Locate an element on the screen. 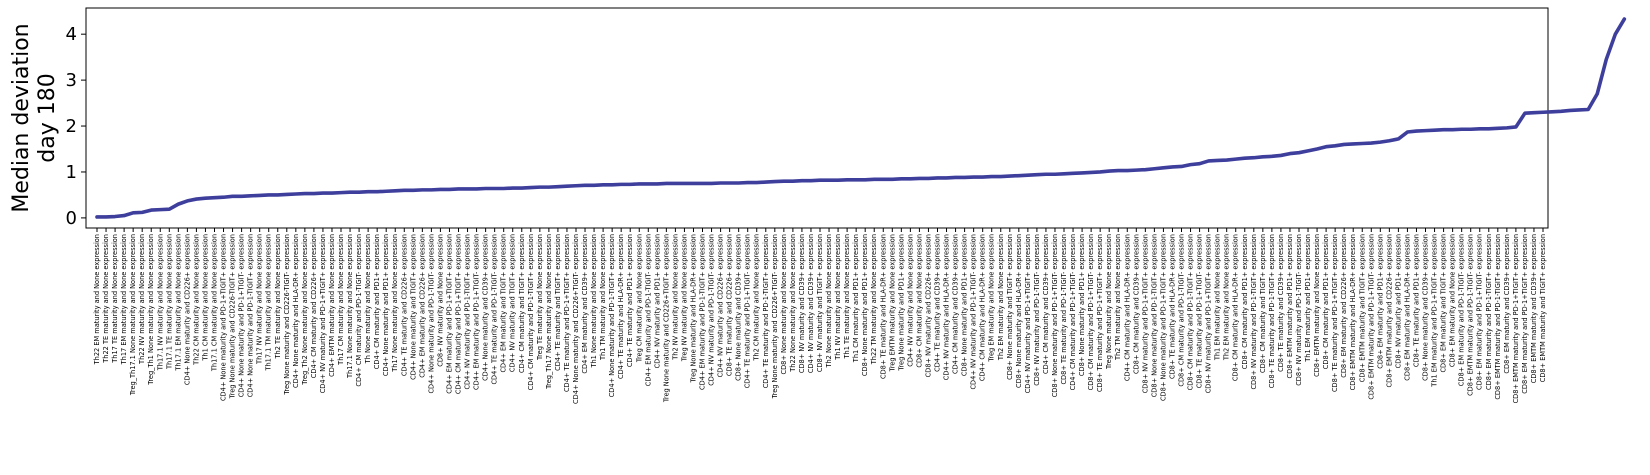 Image resolution: width=1650 pixels, height=475 pixels. x-tick-label: Th2 CM maturity and None expression is located at coordinates (757, 298).